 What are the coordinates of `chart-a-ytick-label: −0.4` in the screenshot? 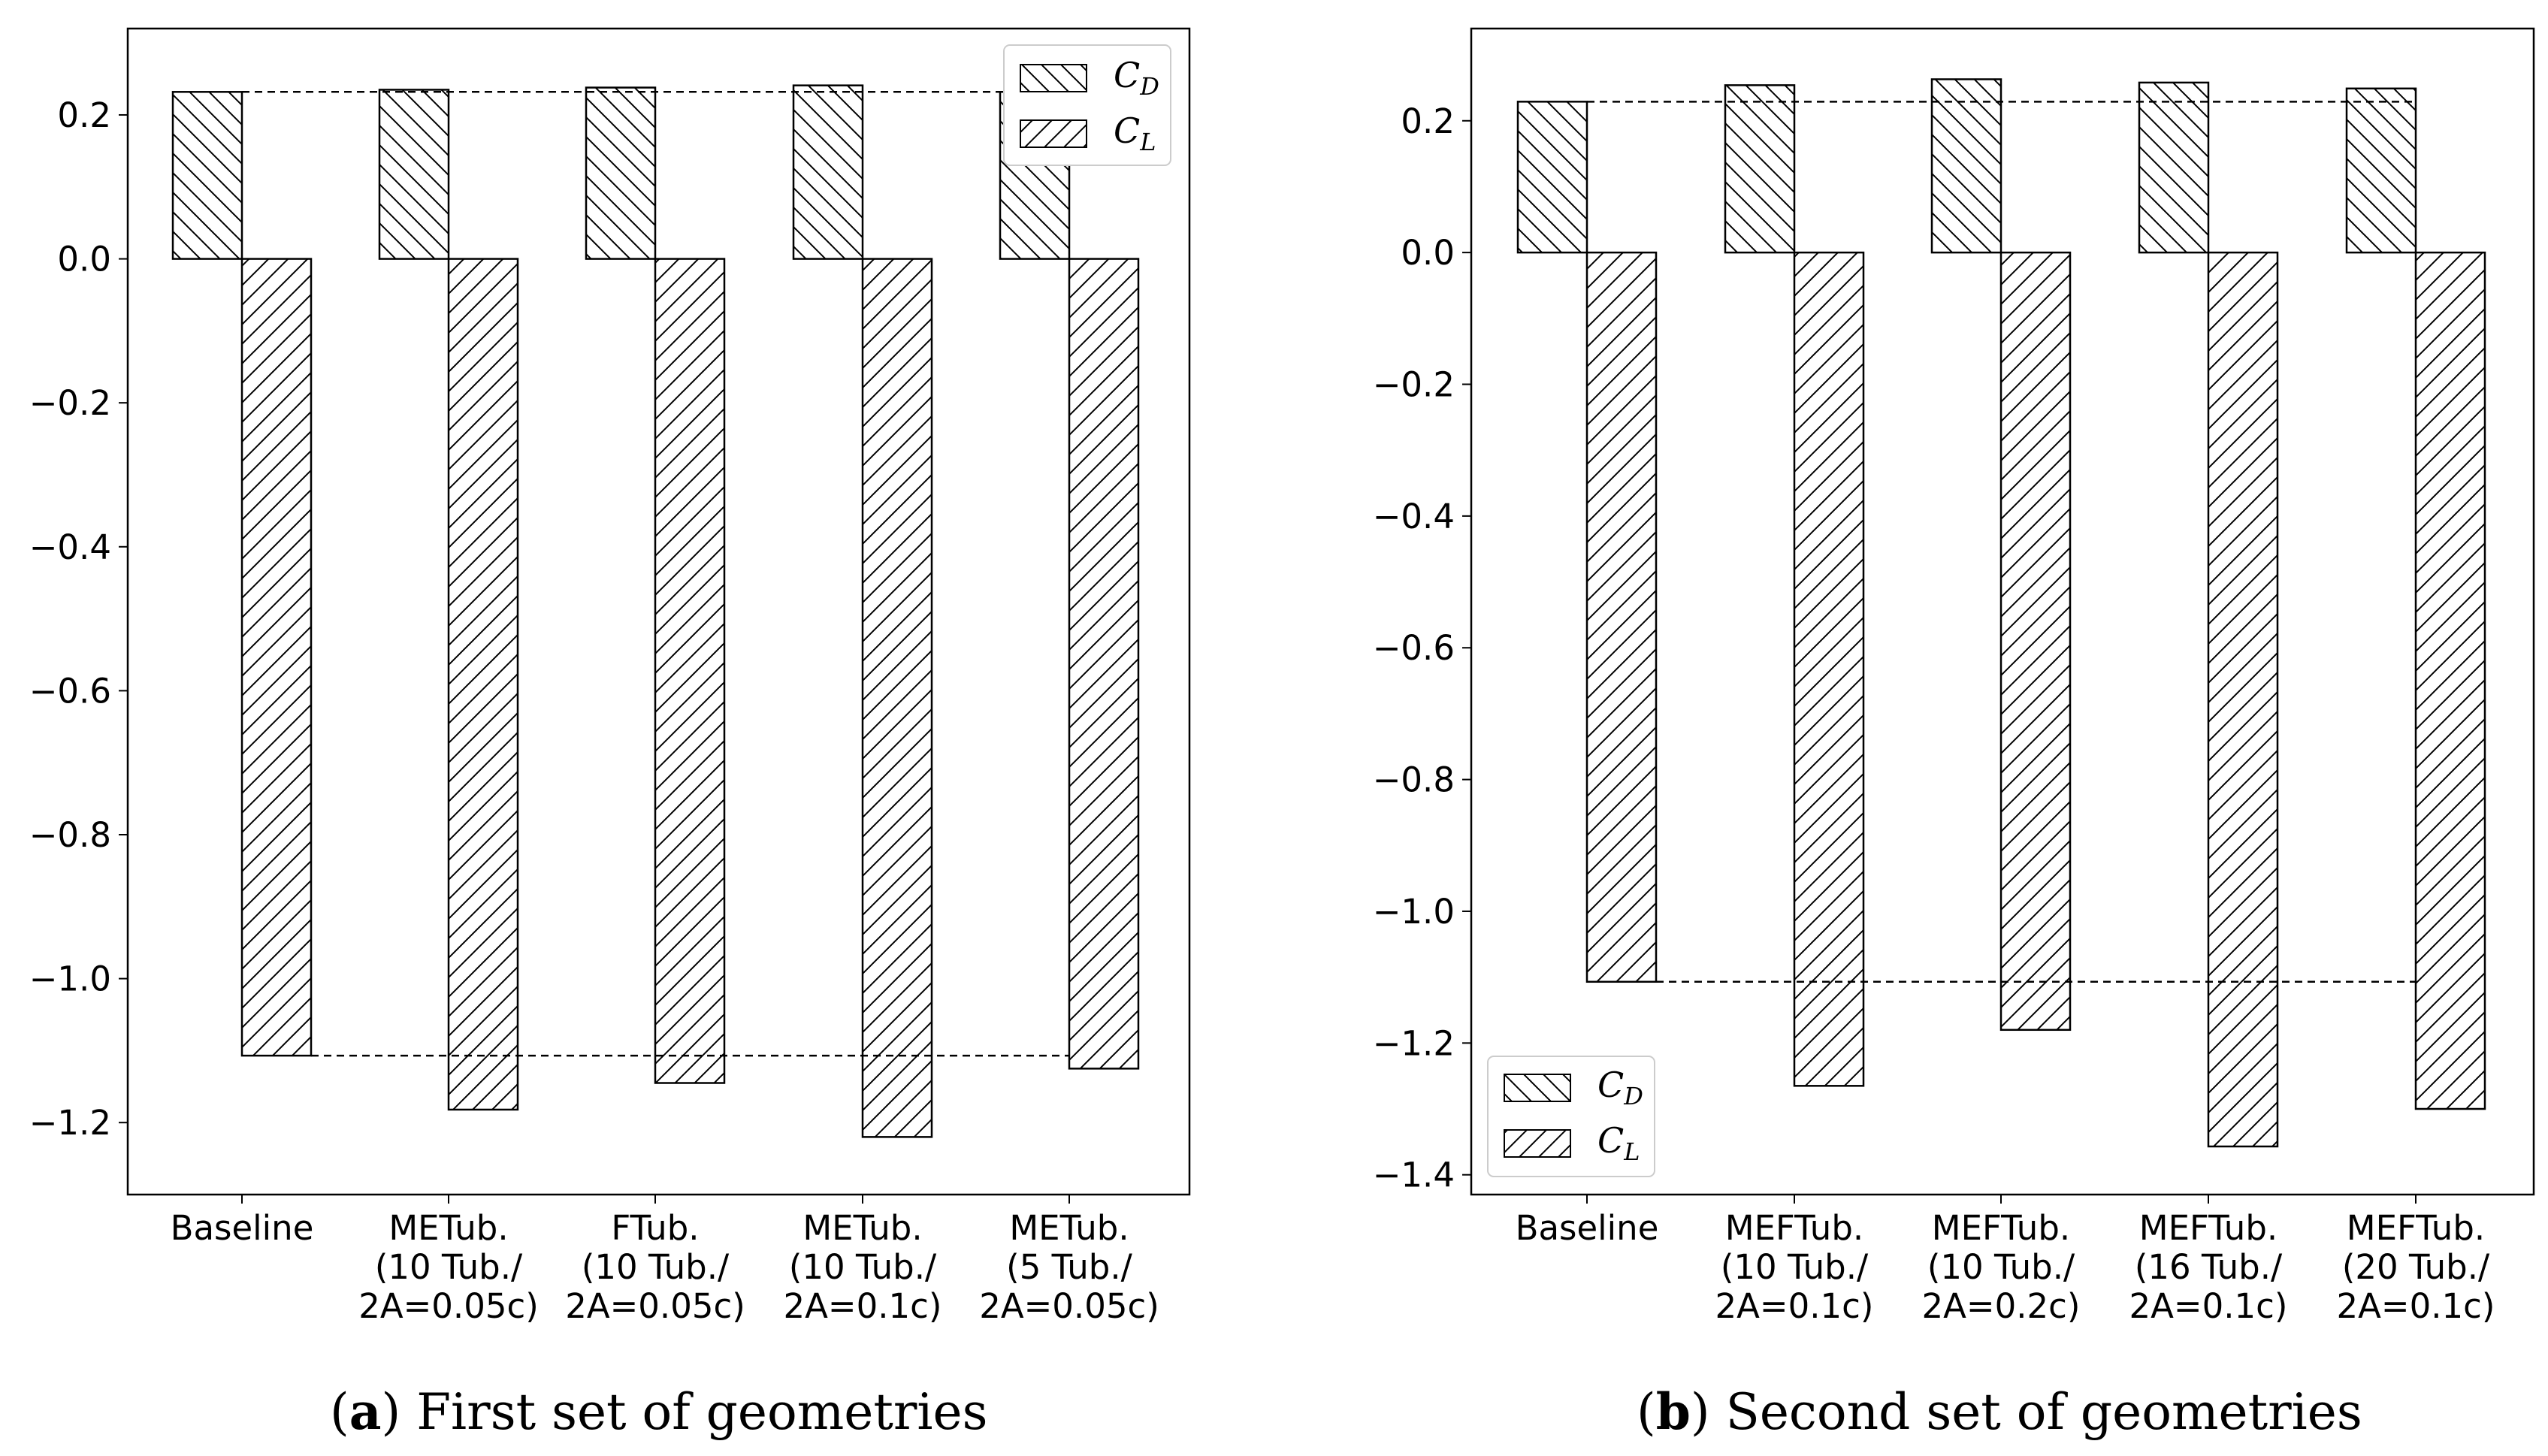 It's located at (70, 547).